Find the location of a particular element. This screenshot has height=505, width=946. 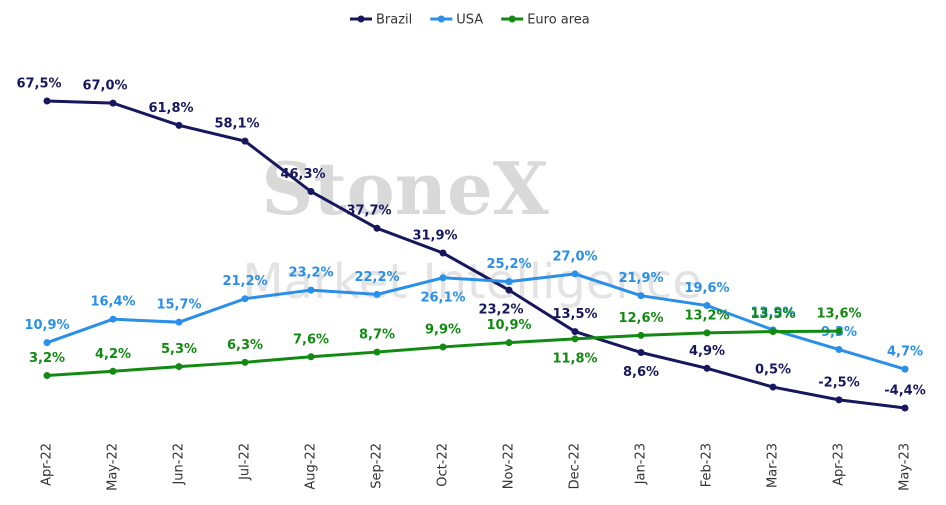

data-label: 8,7% is located at coordinates (377, 335).